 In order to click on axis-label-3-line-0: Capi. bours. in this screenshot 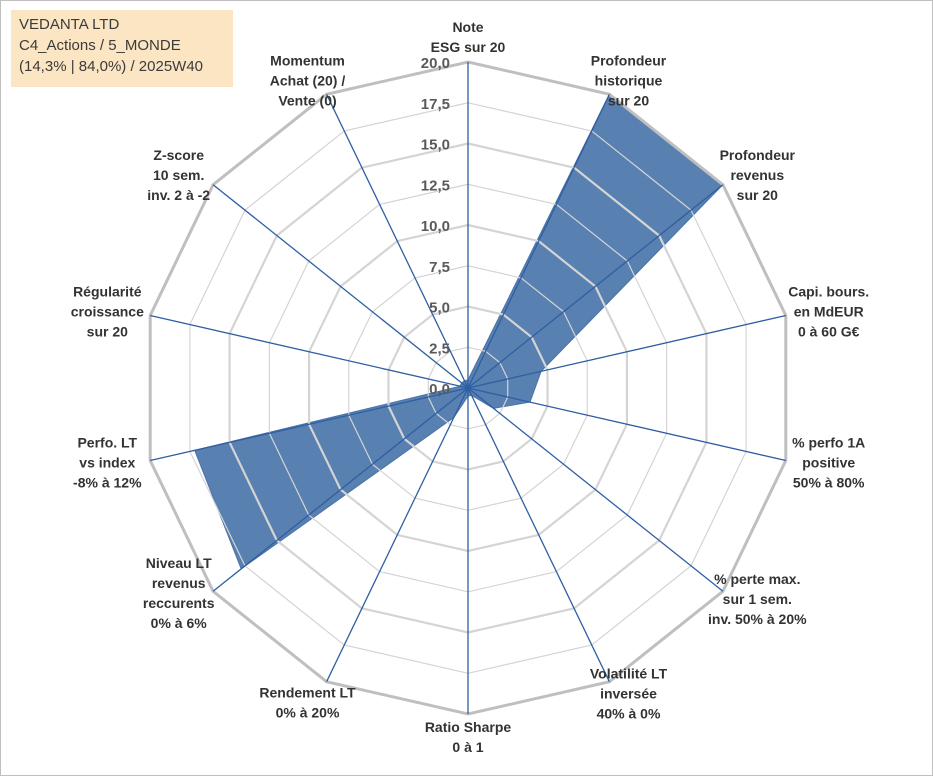, I will do `click(828, 291)`.